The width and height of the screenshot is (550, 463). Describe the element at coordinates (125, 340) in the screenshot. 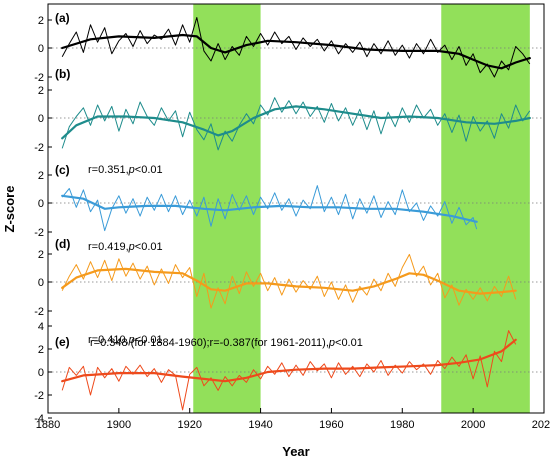

I see `annotation-panel-4: r=0.410,p<0.01` at that location.